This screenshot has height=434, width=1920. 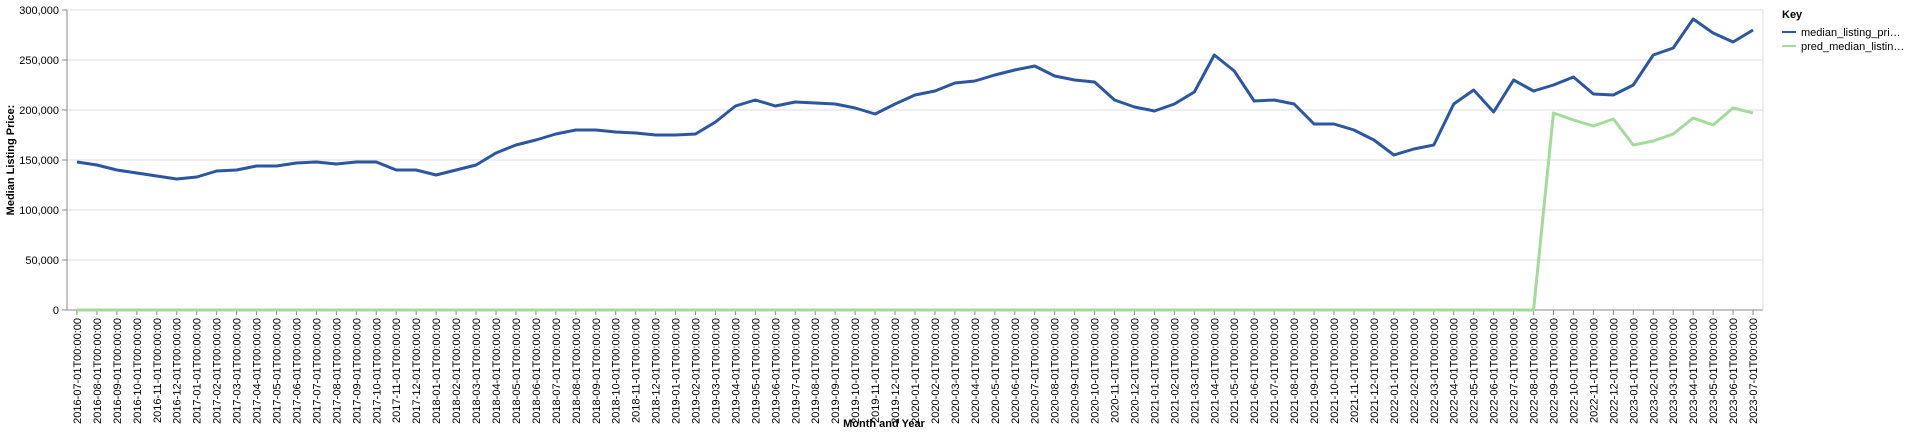 What do you see at coordinates (39, 161) in the screenshot?
I see `y-tick-label: 150,000` at bounding box center [39, 161].